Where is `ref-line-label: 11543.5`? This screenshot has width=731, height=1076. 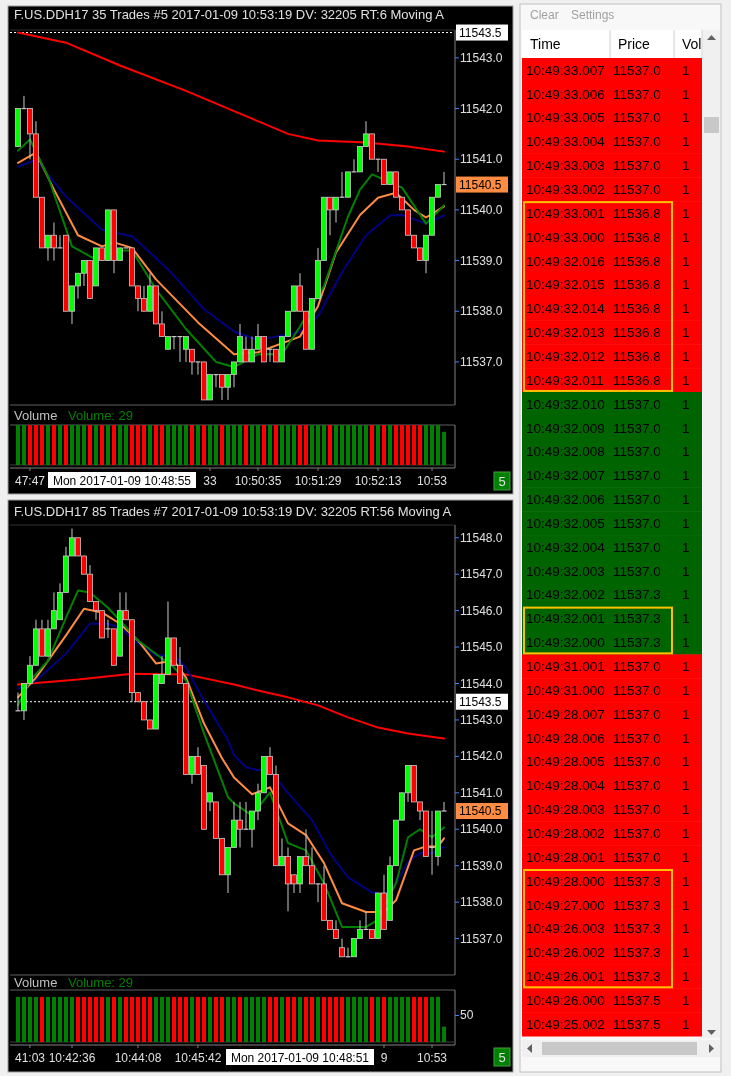 ref-line-label: 11543.5 is located at coordinates (480, 32).